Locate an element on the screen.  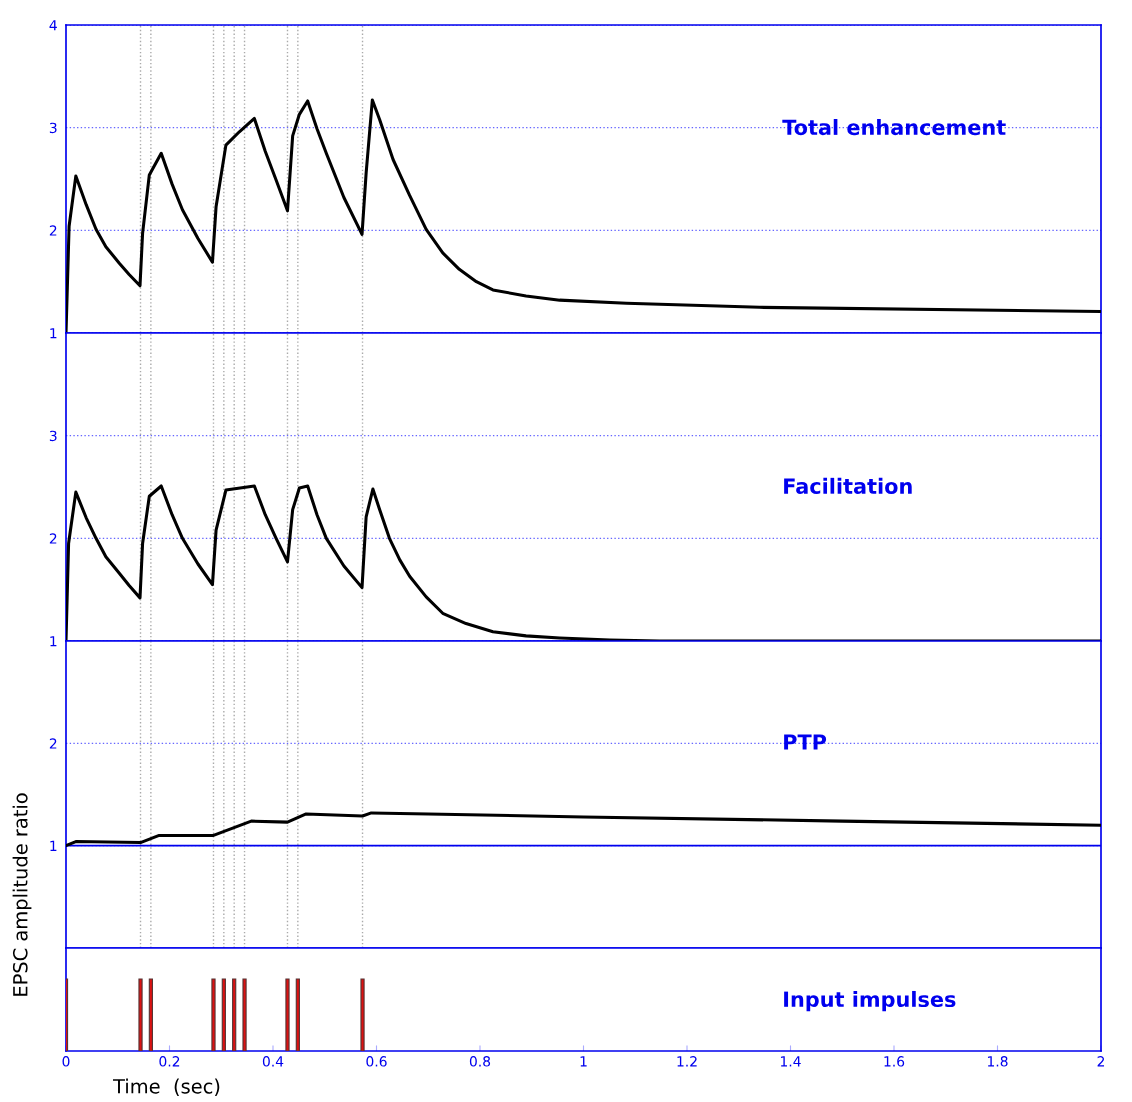
x-tick-label: 0.6 is located at coordinates (376, 1061).